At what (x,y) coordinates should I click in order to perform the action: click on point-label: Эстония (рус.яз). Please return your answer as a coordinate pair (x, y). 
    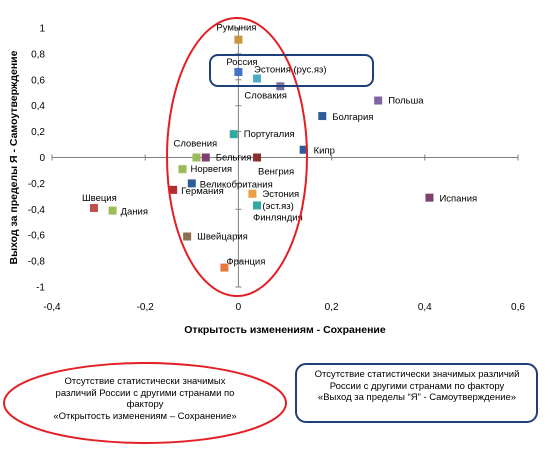
    Looking at the image, I should click on (290, 70).